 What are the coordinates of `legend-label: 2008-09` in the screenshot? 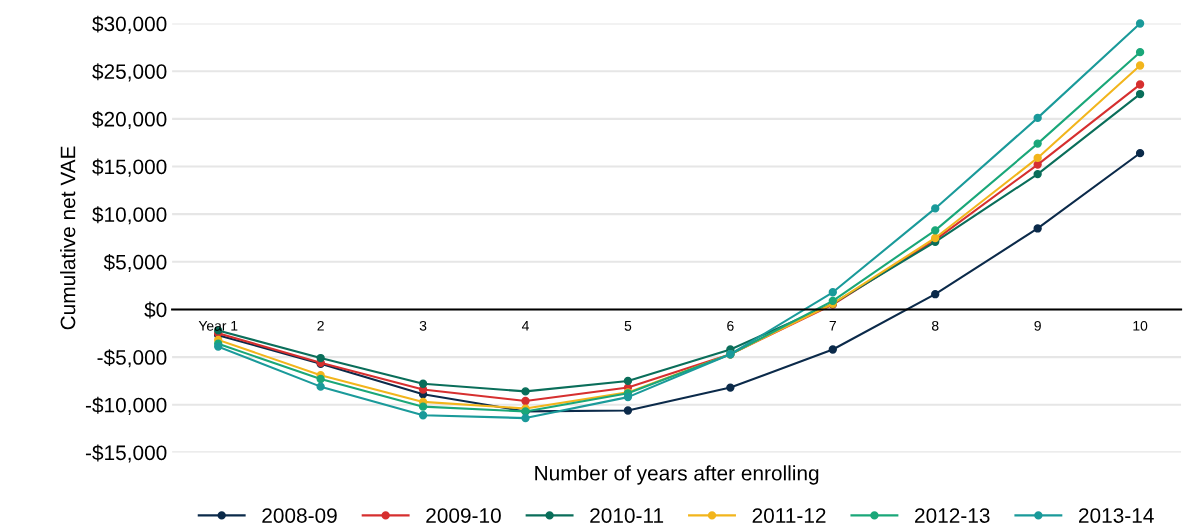 It's located at (299, 515).